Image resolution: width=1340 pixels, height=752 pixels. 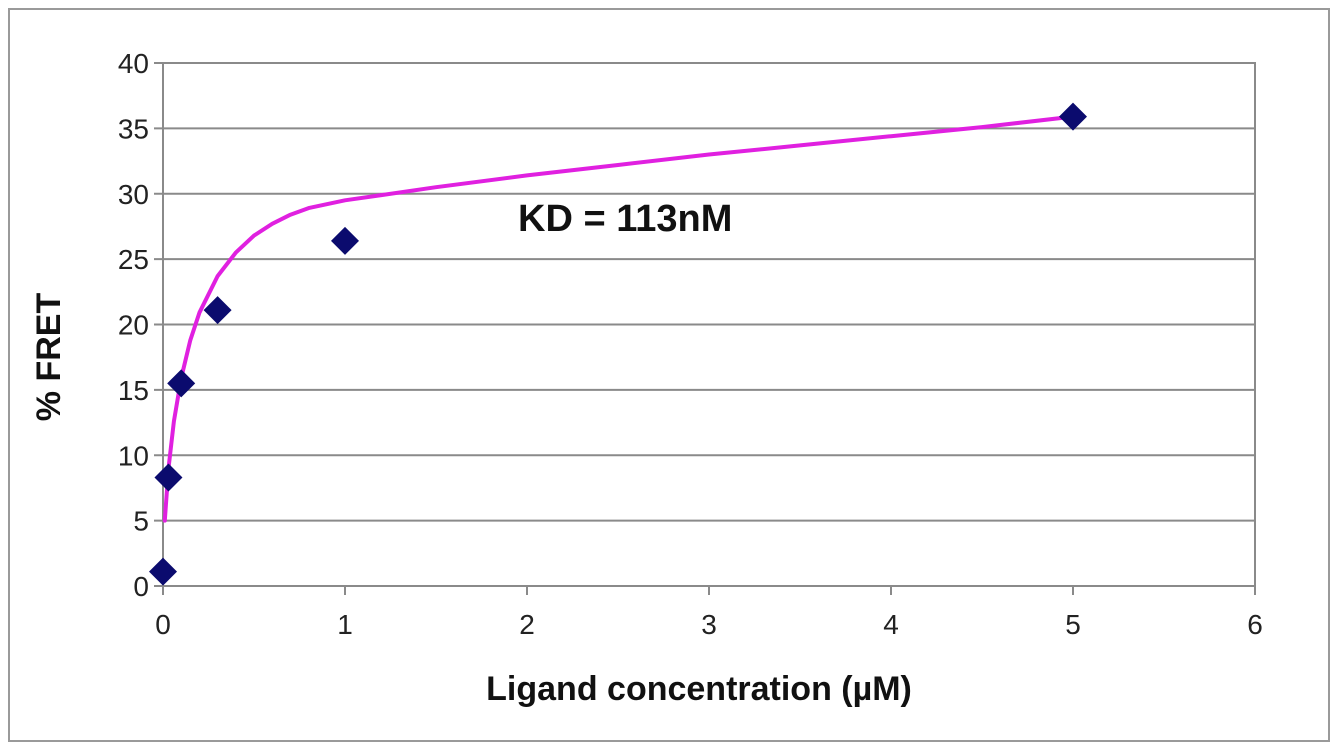 I want to click on x-tick-label: 4, so click(x=891, y=624).